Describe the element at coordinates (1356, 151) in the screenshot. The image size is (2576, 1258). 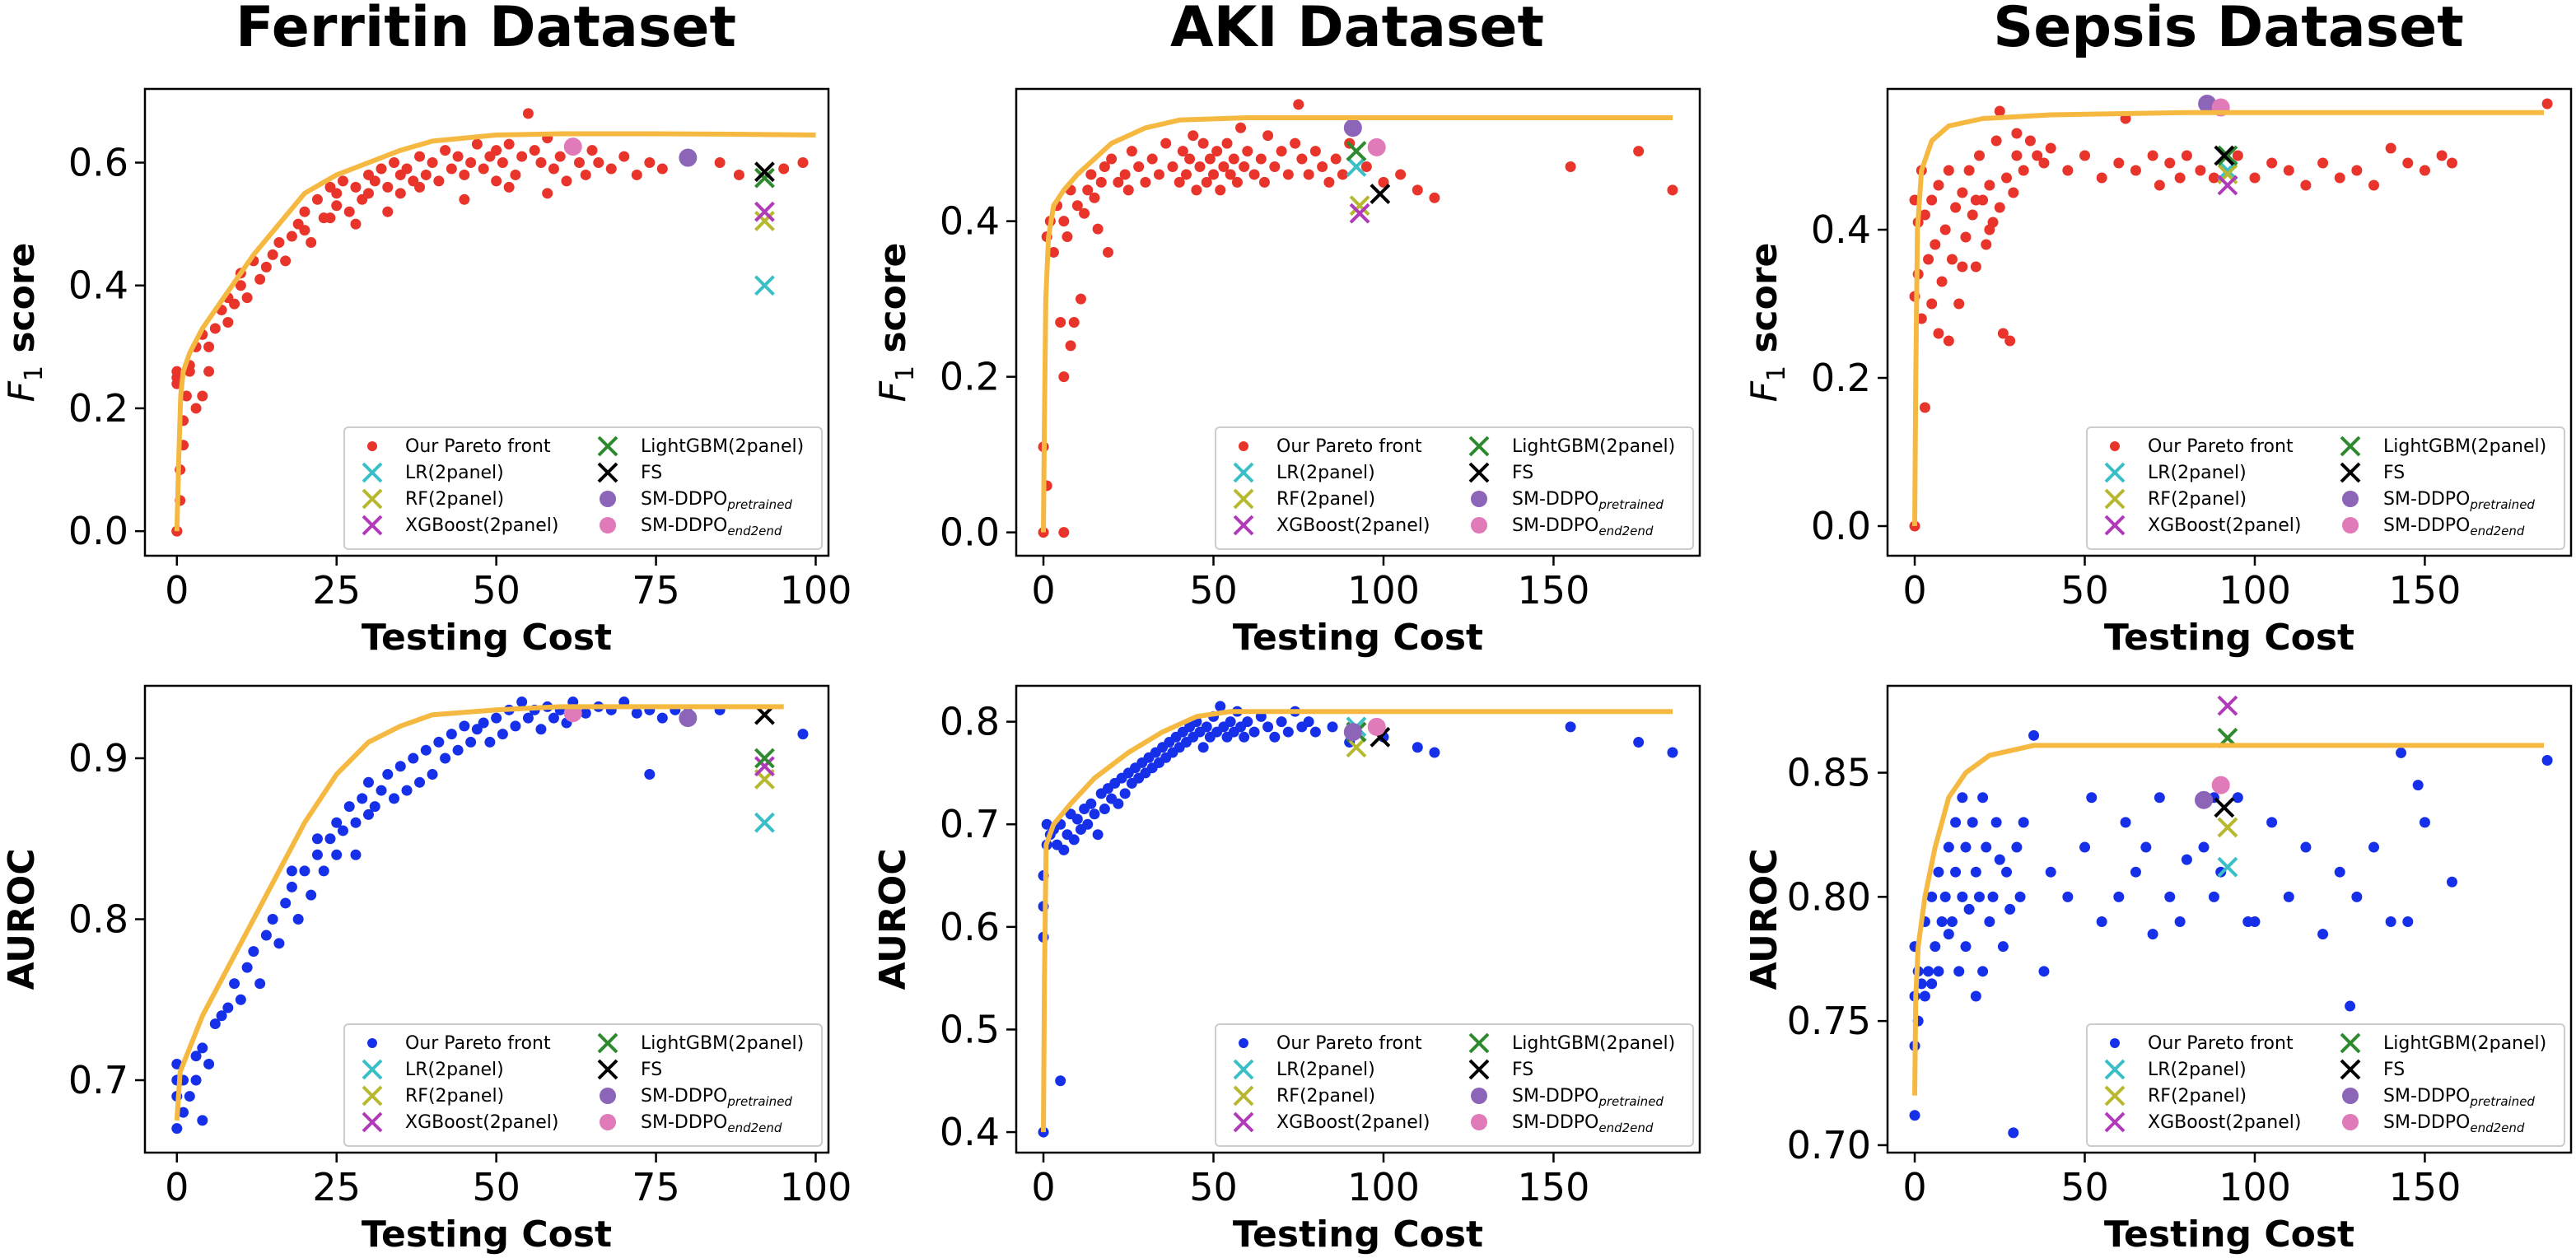
I see `lightgbm-marker` at that location.